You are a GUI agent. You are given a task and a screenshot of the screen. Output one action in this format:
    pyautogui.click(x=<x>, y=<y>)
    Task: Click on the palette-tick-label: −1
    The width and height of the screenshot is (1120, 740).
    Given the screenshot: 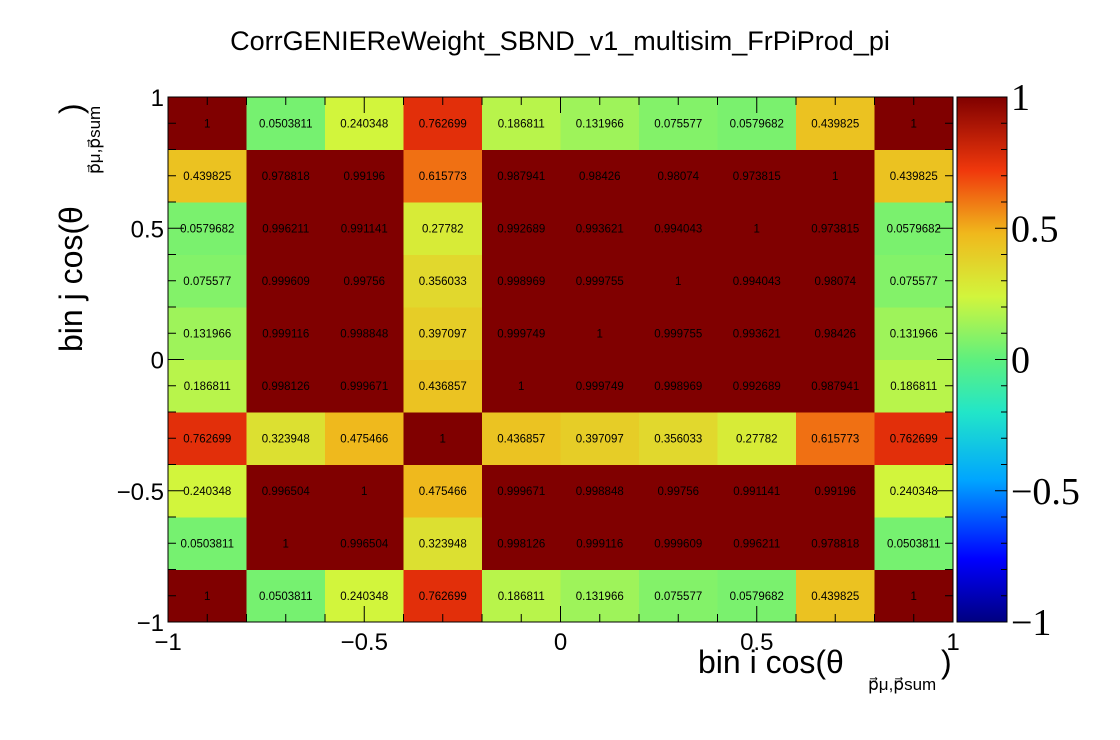 What is the action you would take?
    pyautogui.click(x=1031, y=623)
    